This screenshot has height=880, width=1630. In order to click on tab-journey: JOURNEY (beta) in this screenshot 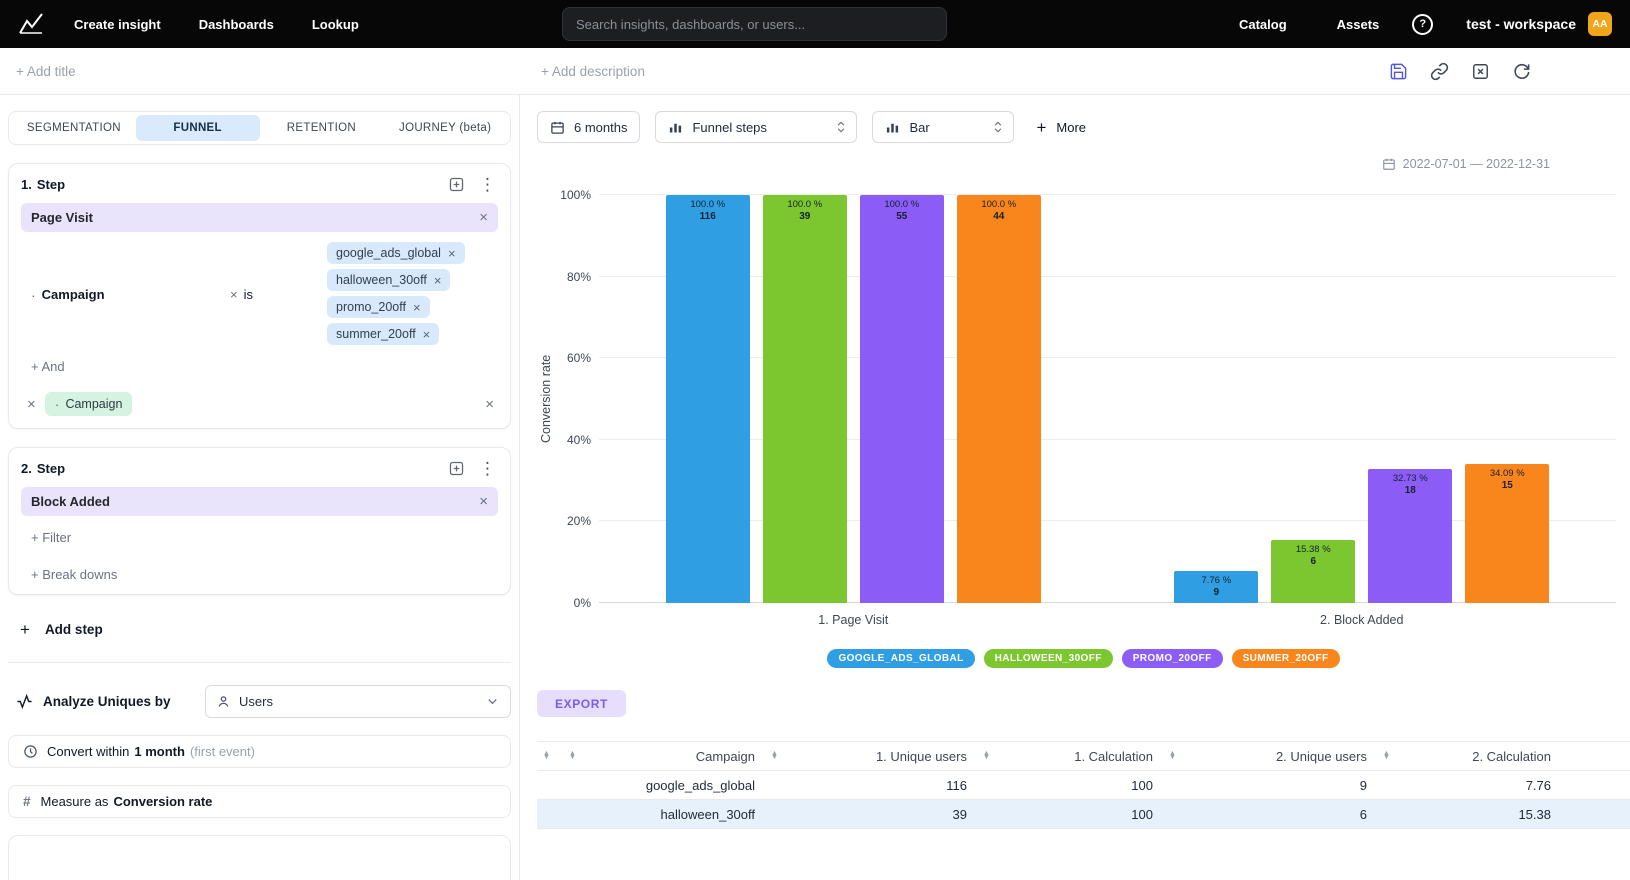, I will do `click(445, 128)`.